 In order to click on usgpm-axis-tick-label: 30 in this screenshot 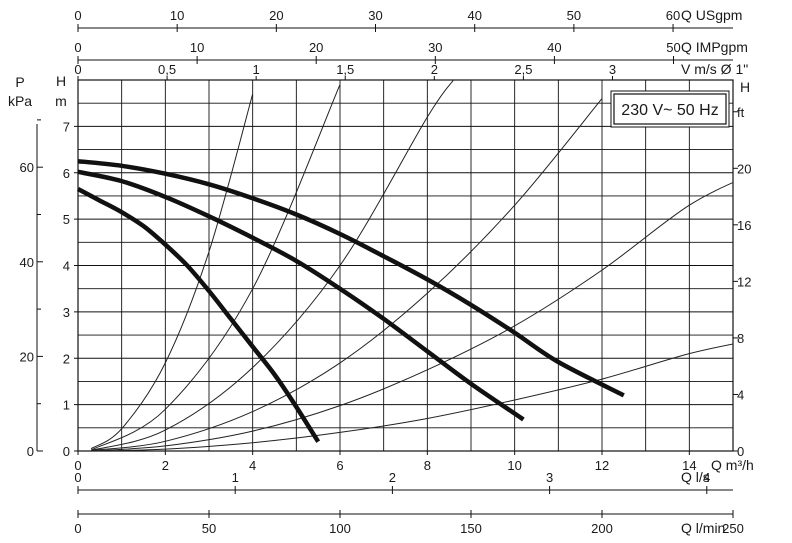, I will do `click(375, 15)`.